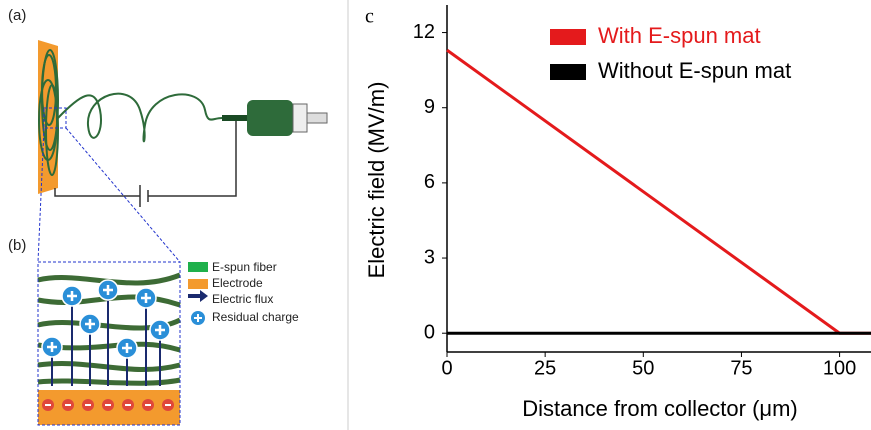 This screenshot has height=430, width=871. I want to click on x-tick-label: 25, so click(545, 368).